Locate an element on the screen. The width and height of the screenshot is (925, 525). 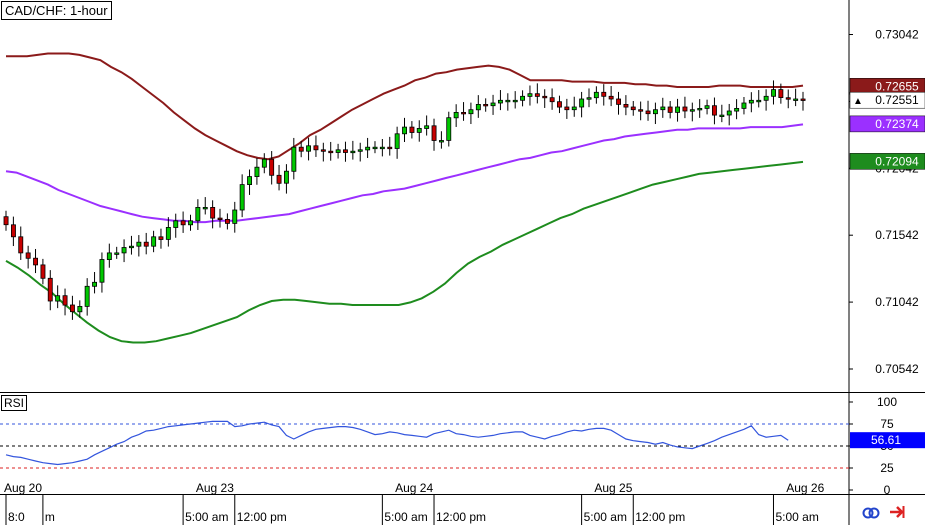
crosshair-icon is located at coordinates (871, 512).